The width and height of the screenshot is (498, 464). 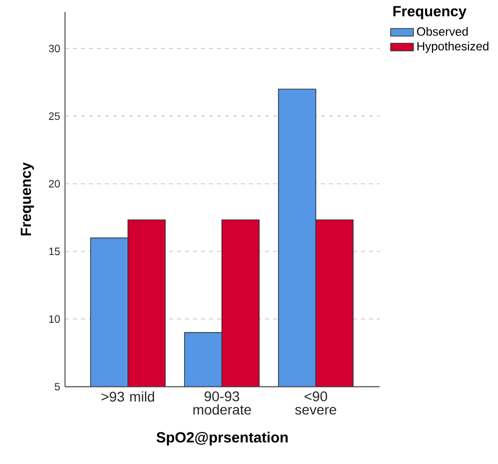 What do you see at coordinates (54, 48) in the screenshot?
I see `y-tick-label: 30` at bounding box center [54, 48].